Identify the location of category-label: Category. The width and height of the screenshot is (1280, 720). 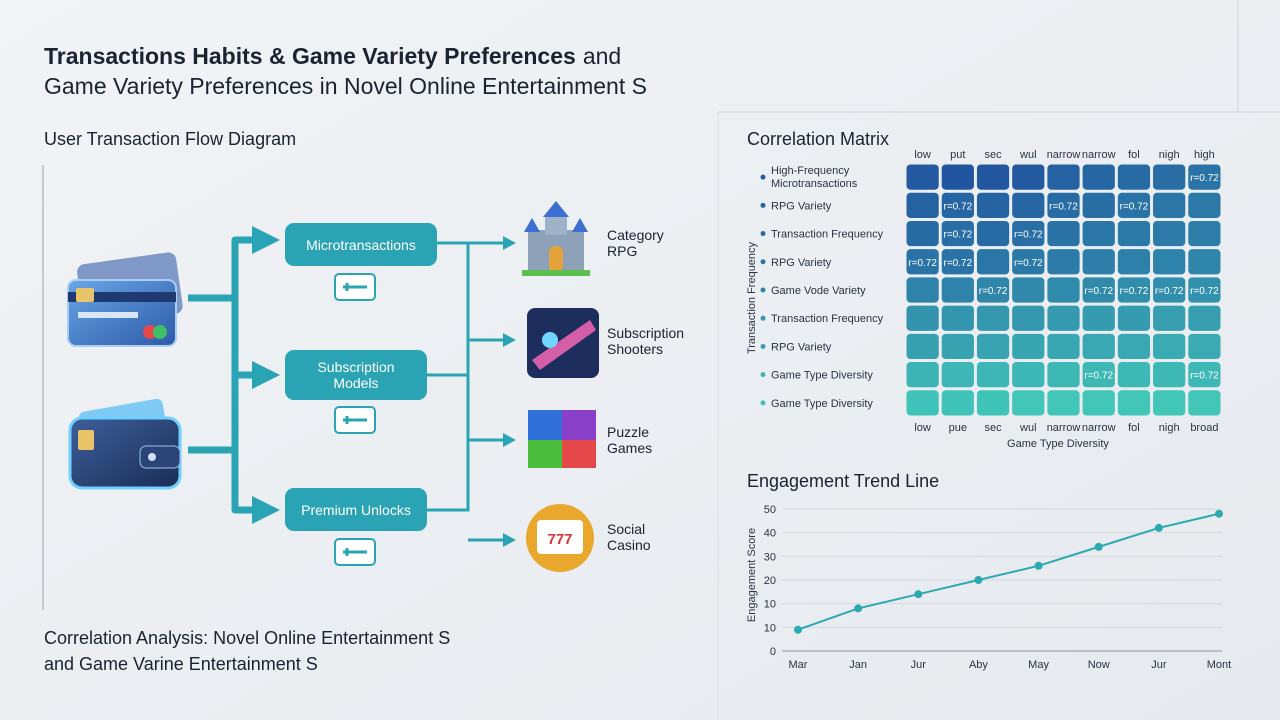
(635, 235).